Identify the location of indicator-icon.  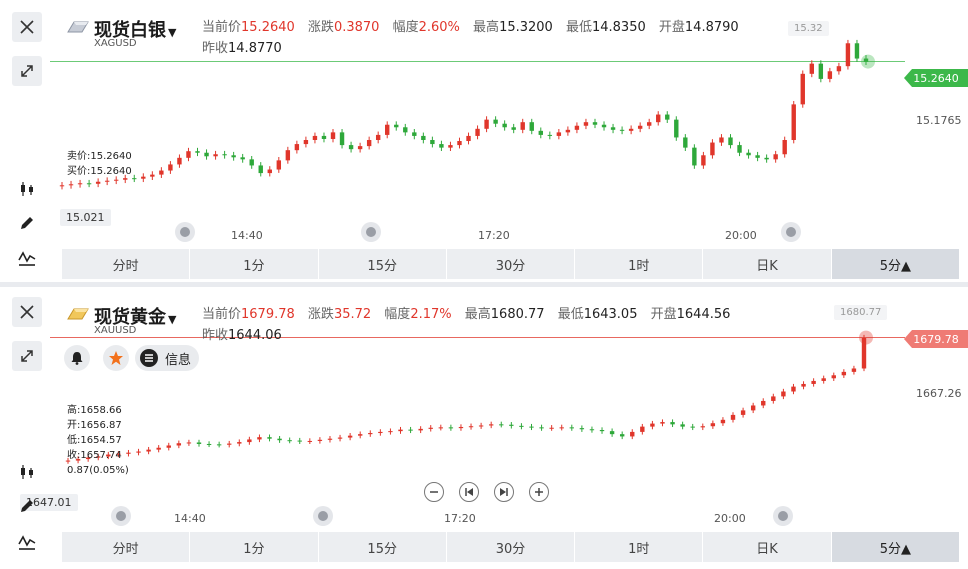
(27, 258).